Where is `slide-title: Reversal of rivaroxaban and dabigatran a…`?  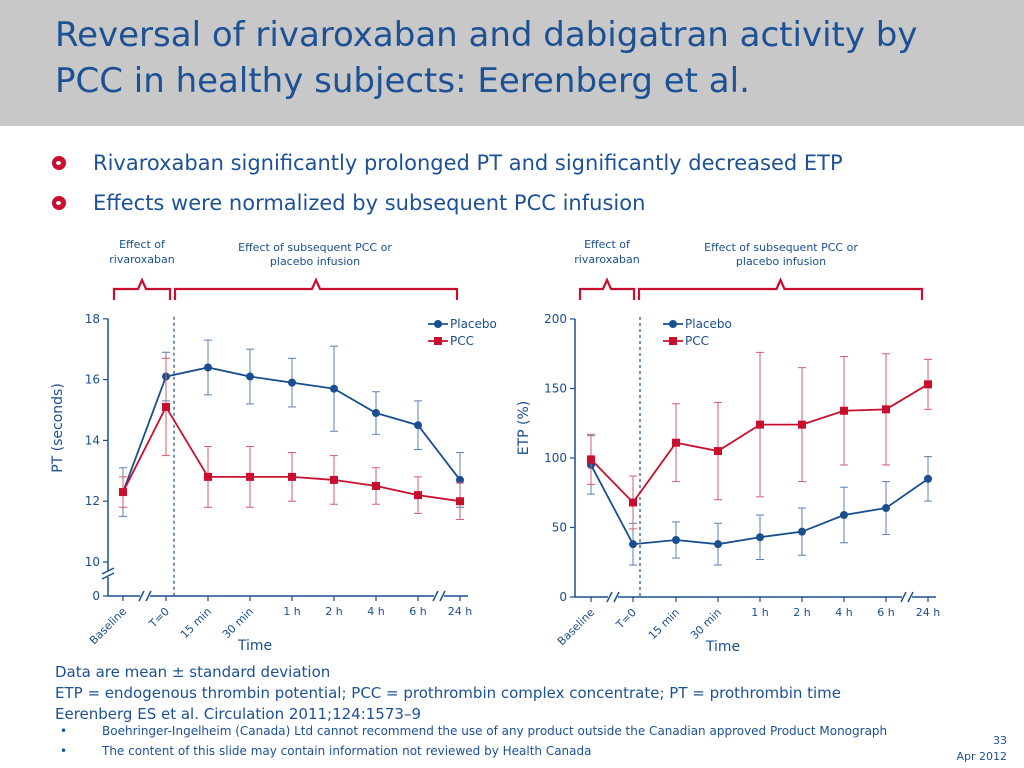 slide-title: Reversal of rivaroxaban and dabigatran a… is located at coordinates (535, 58).